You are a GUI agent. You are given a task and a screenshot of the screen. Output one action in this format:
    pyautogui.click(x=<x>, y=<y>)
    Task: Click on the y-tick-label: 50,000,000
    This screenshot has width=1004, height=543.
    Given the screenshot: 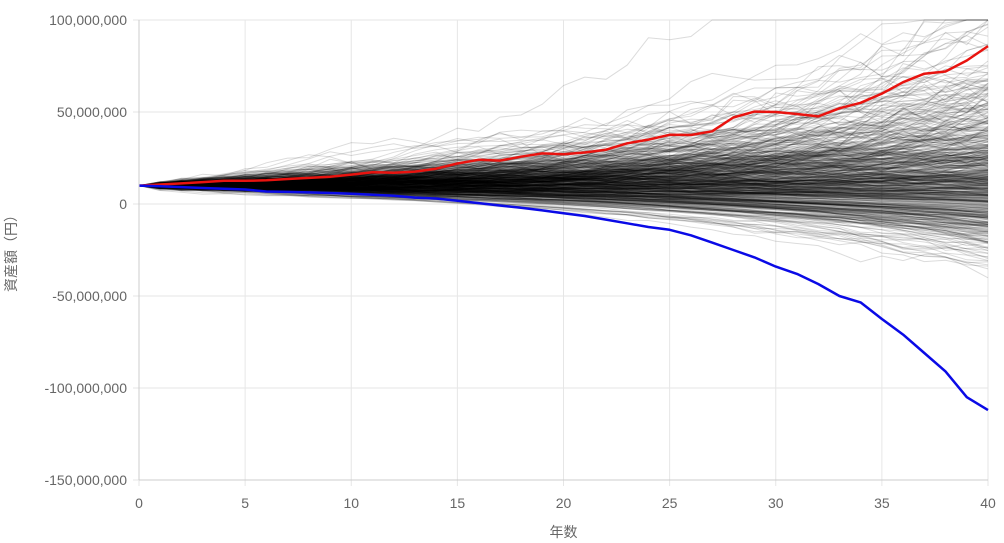 What is the action you would take?
    pyautogui.click(x=92, y=112)
    